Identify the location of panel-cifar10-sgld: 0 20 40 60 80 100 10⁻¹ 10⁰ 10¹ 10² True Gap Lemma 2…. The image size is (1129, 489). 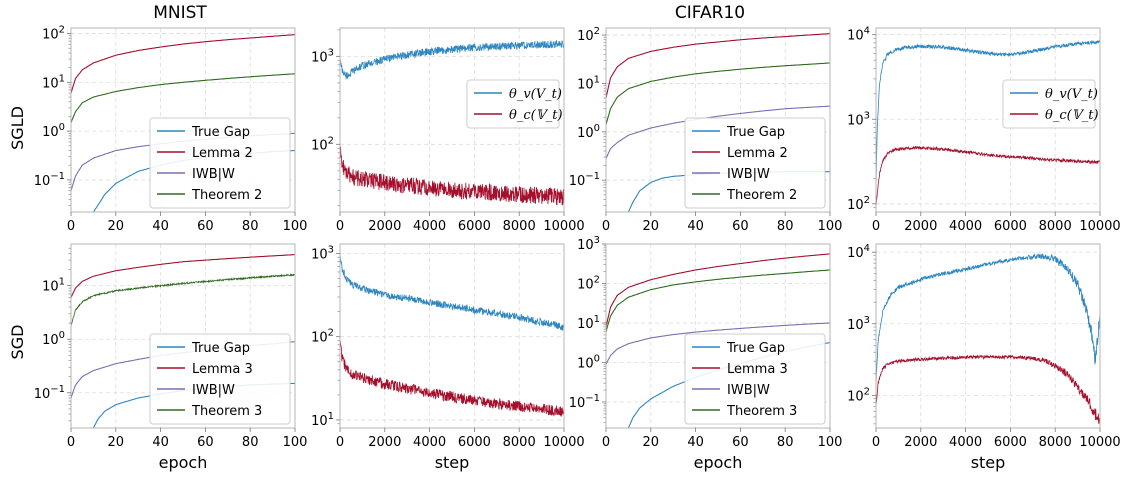
(706, 130).